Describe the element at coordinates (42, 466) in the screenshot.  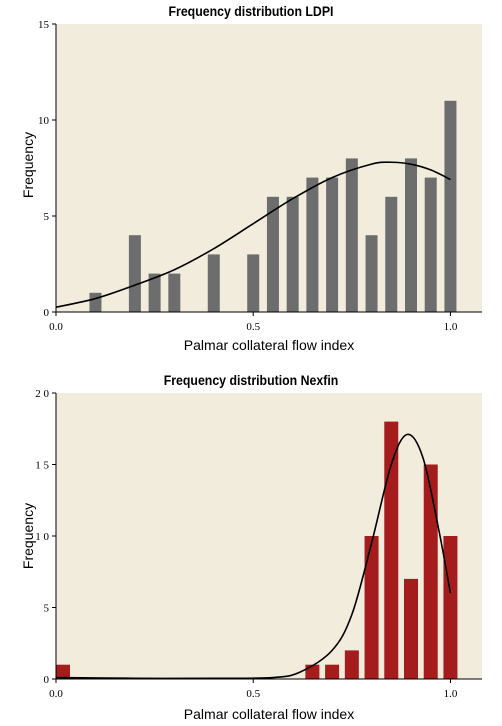
I see `chart-2-y-tick-label: 1 5` at that location.